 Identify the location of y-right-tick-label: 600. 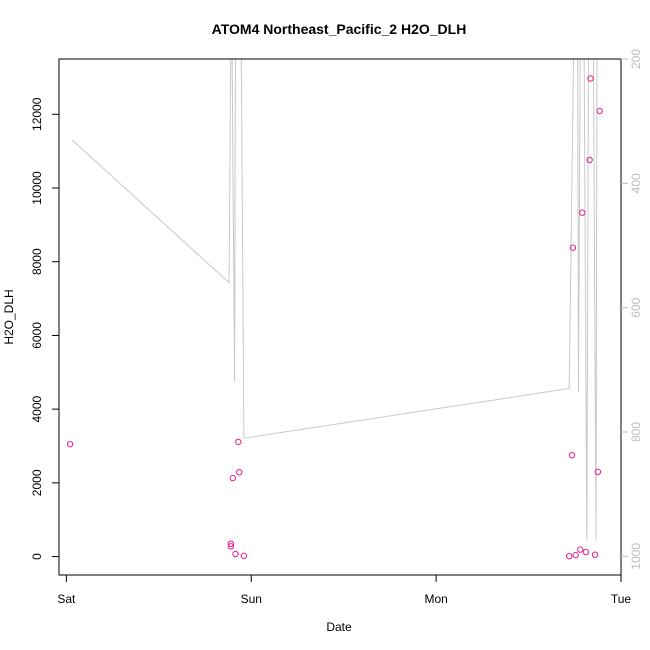
(636, 307).